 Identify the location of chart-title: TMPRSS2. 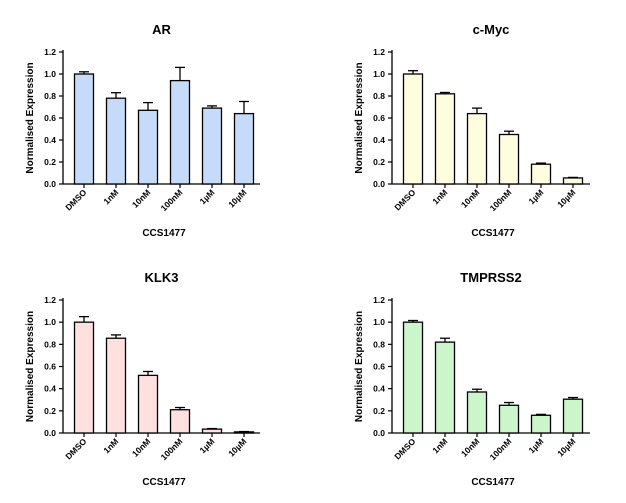
(490, 277).